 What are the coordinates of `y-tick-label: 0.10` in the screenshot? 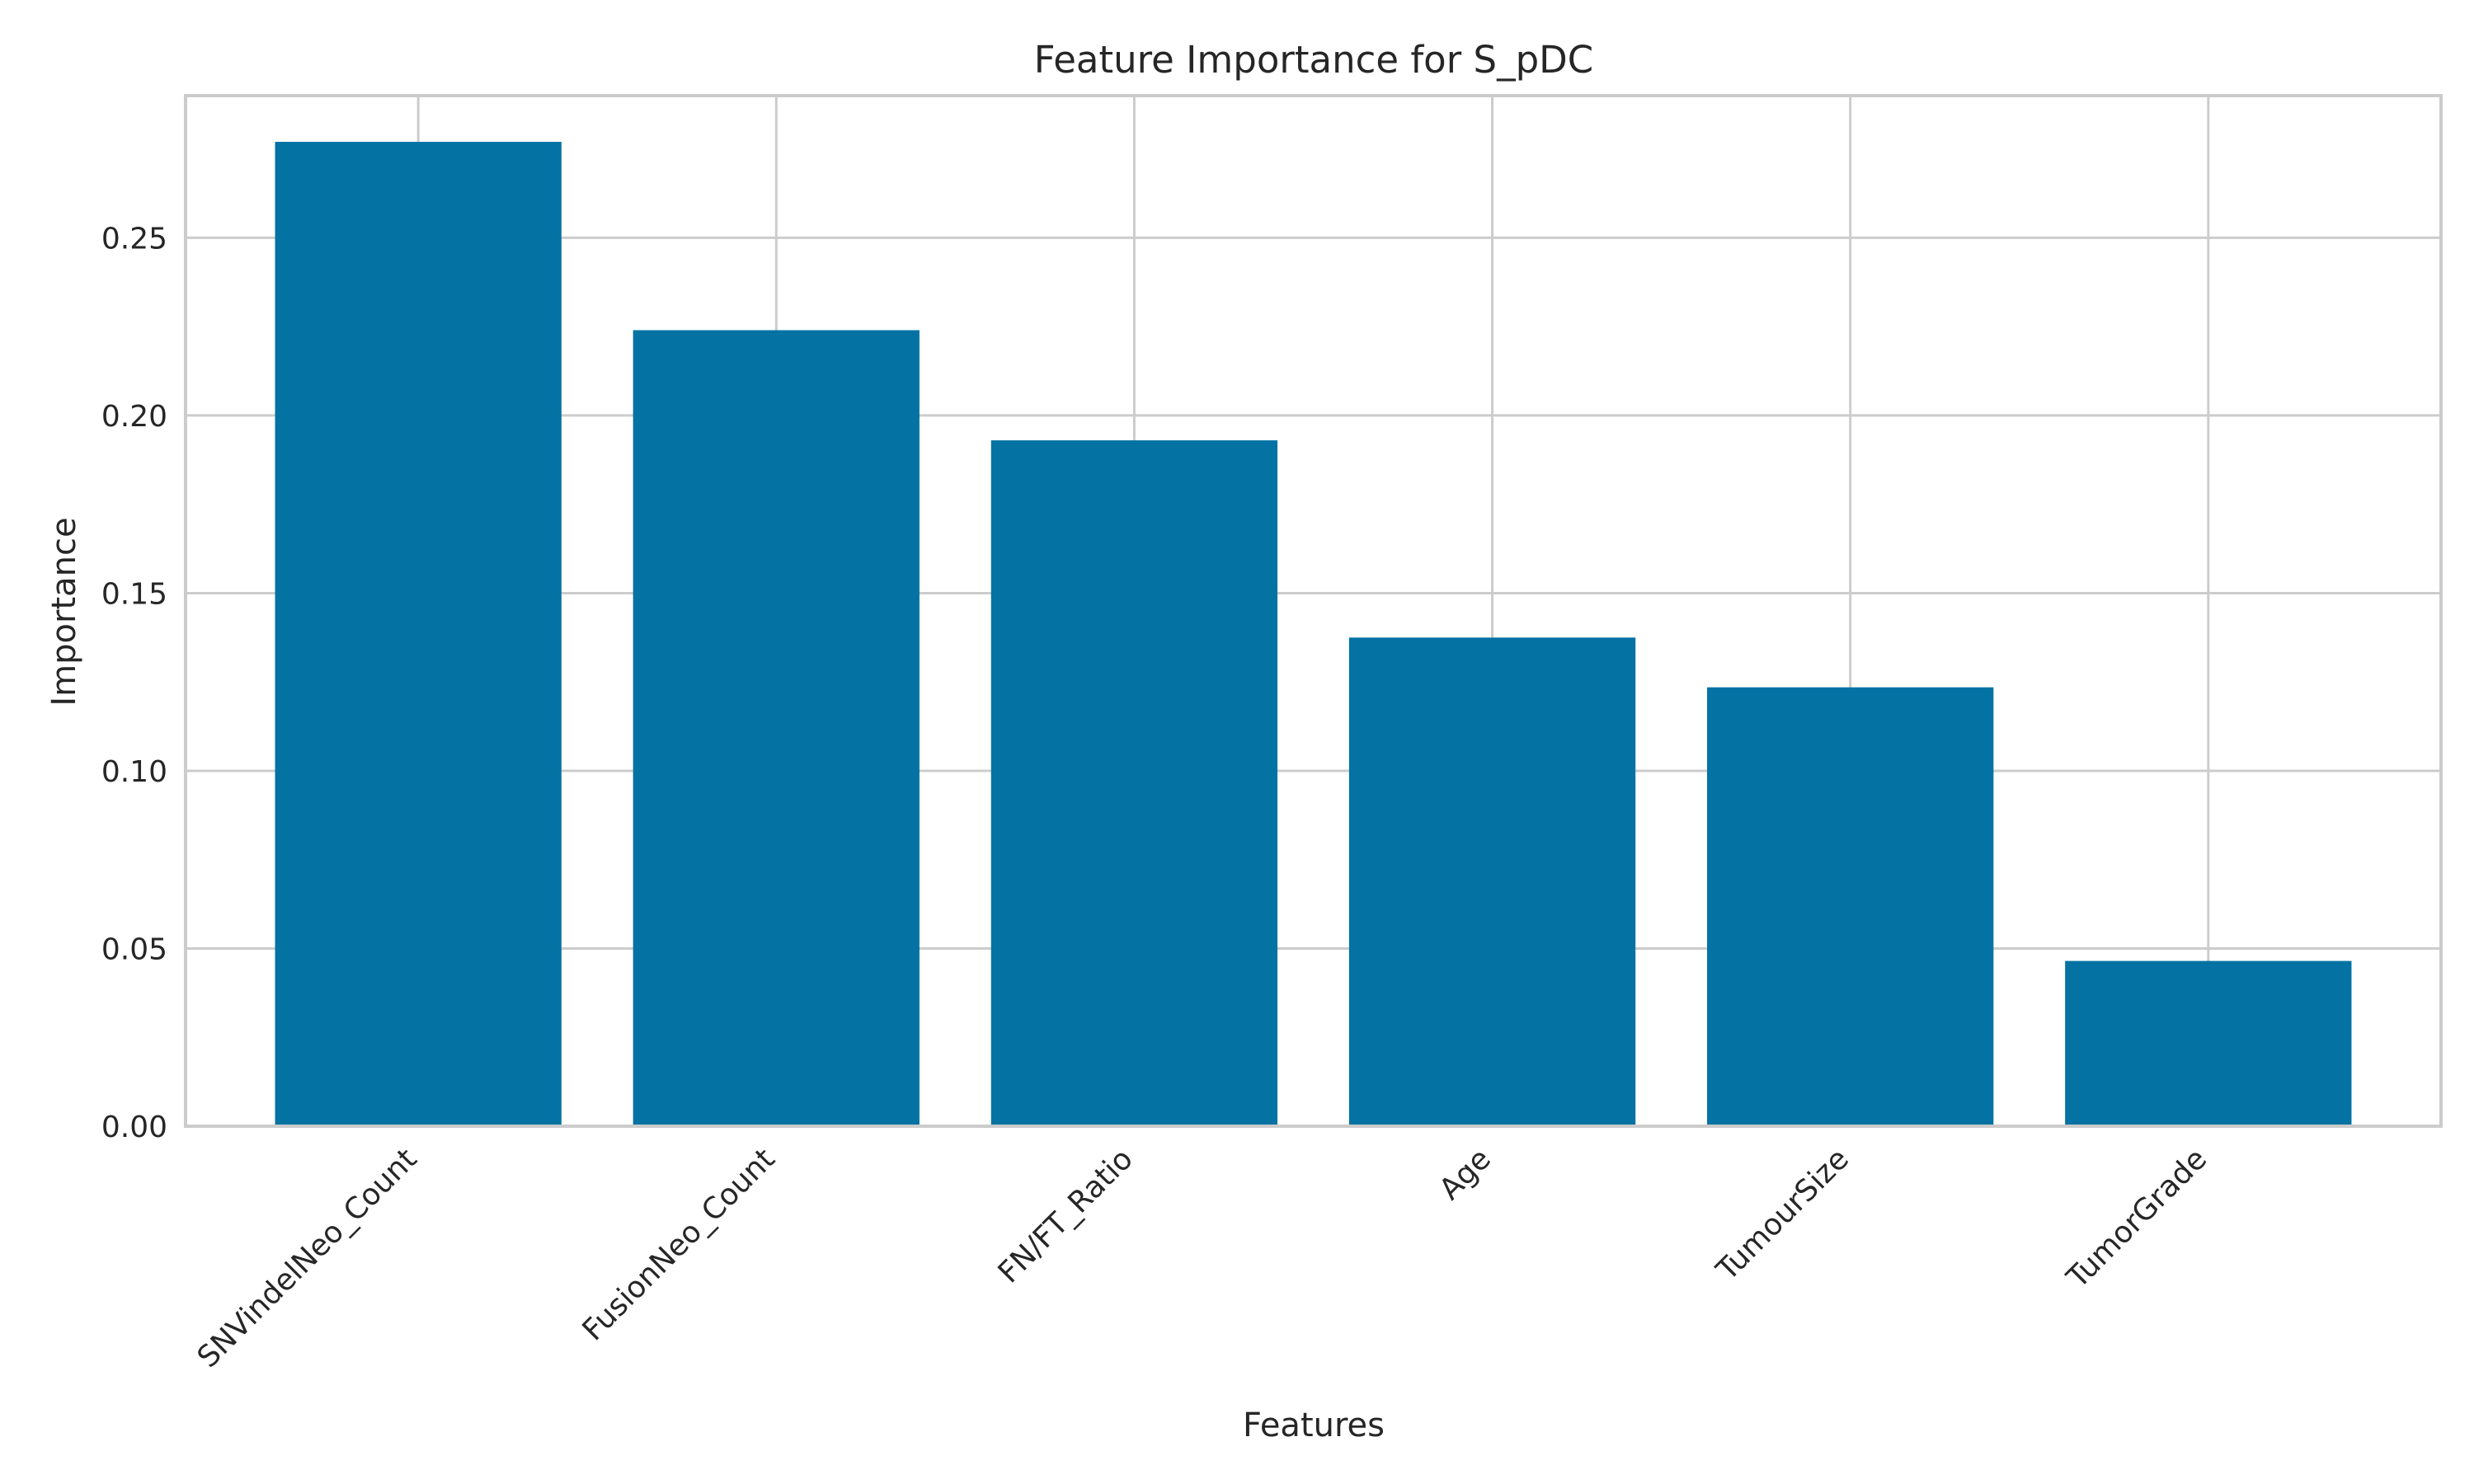 It's located at (134, 772).